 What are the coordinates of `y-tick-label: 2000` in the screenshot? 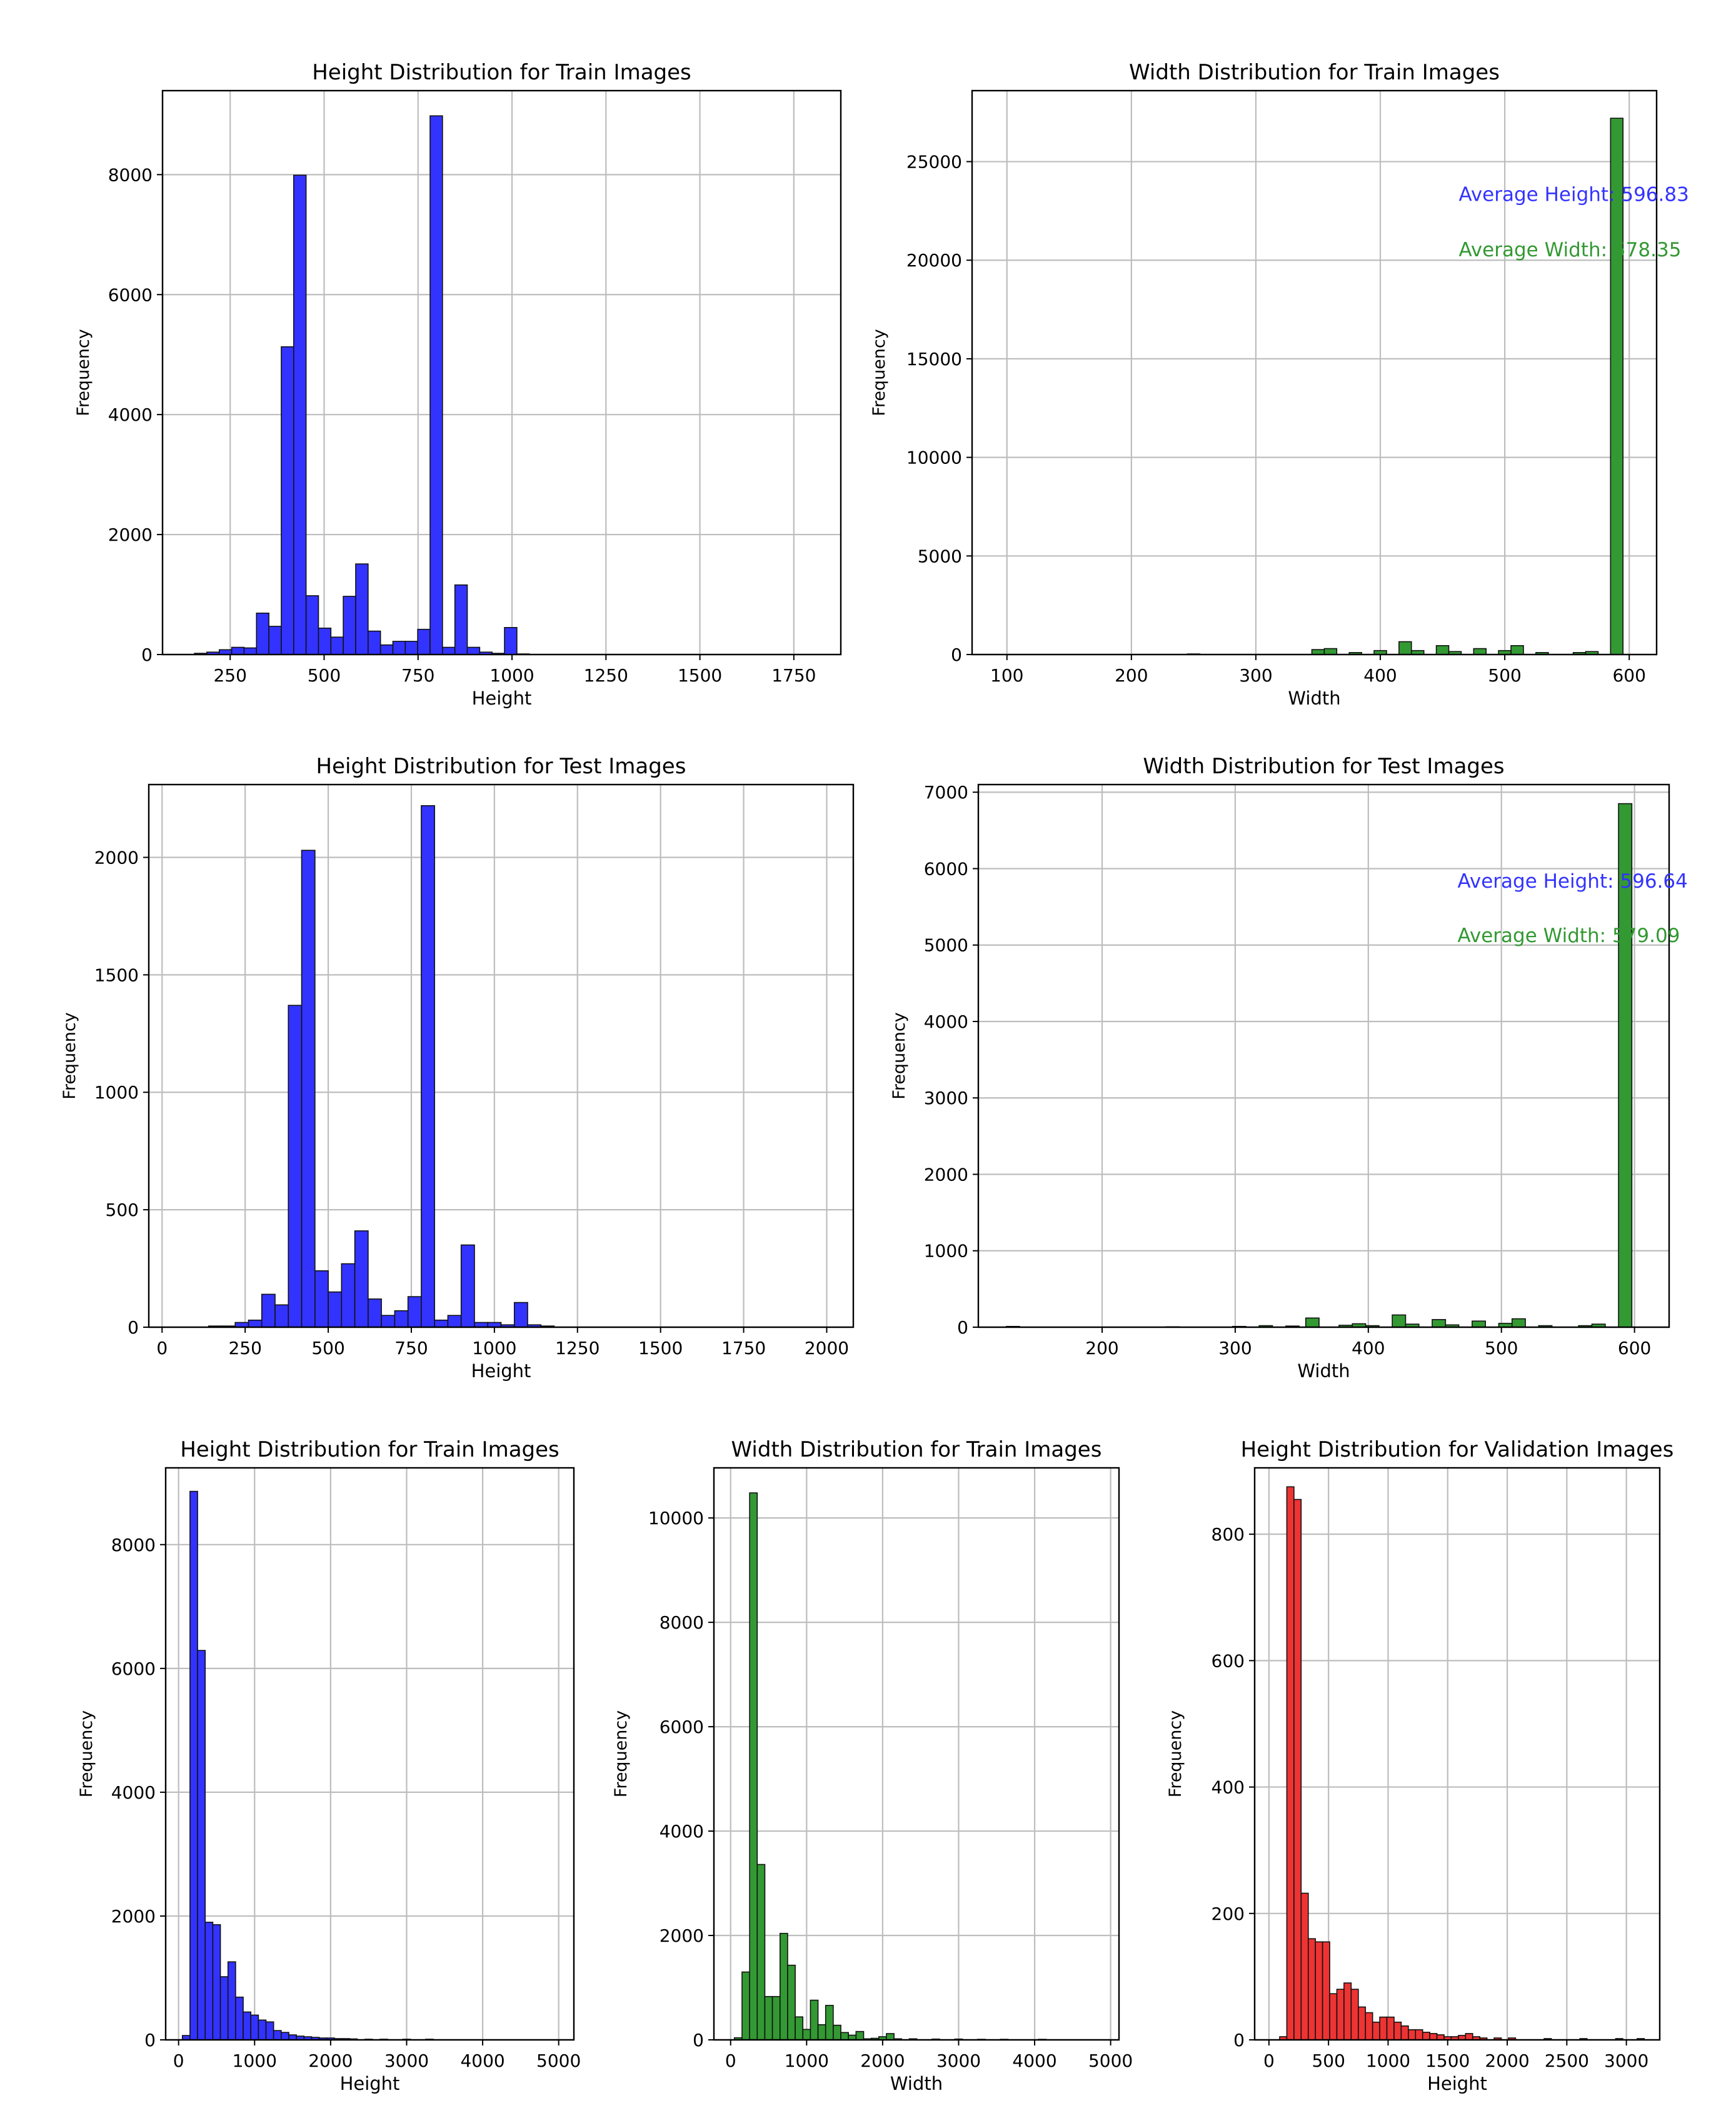 It's located at (117, 857).